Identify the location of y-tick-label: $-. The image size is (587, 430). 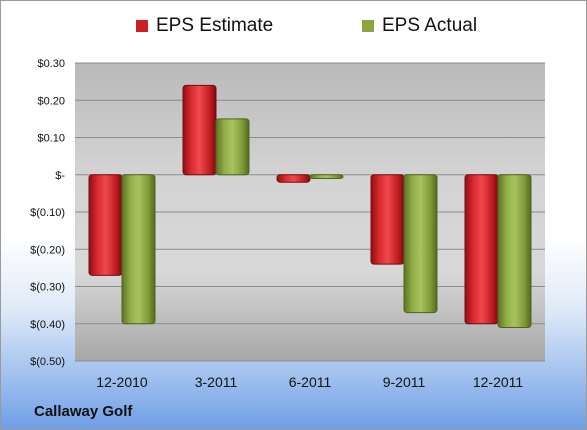
(60, 176).